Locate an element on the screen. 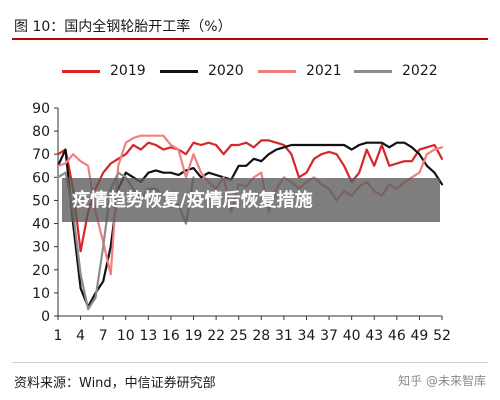  y-tick-label: 50 is located at coordinates (41, 201).